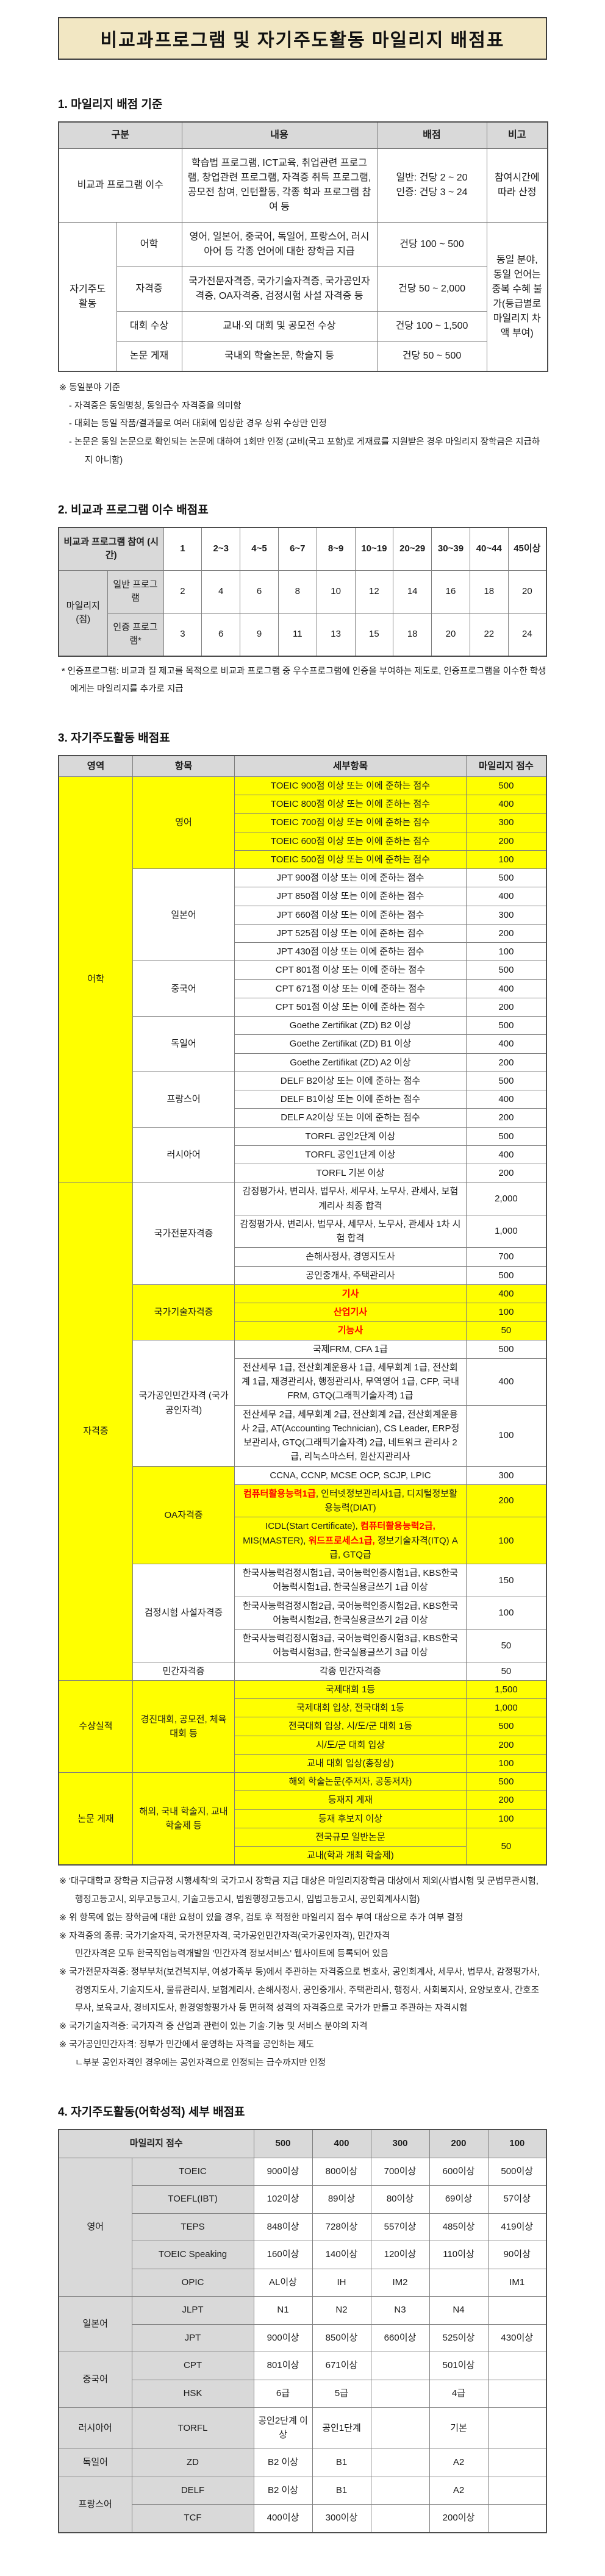 Image resolution: width=605 pixels, height=2576 pixels. Describe the element at coordinates (283, 2463) in the screenshot. I see `score-requirement-cell: B2 이상` at that location.